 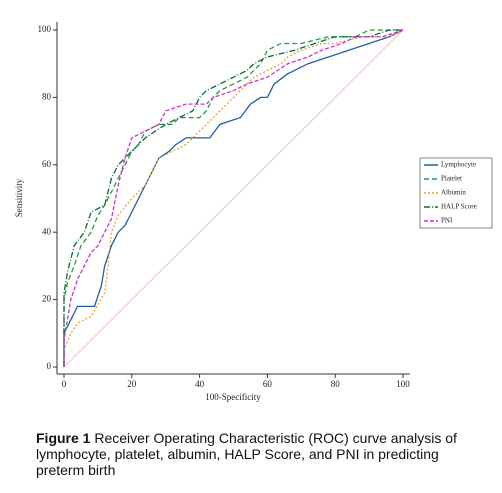 What do you see at coordinates (403, 384) in the screenshot?
I see `x-tick-label: 100` at bounding box center [403, 384].